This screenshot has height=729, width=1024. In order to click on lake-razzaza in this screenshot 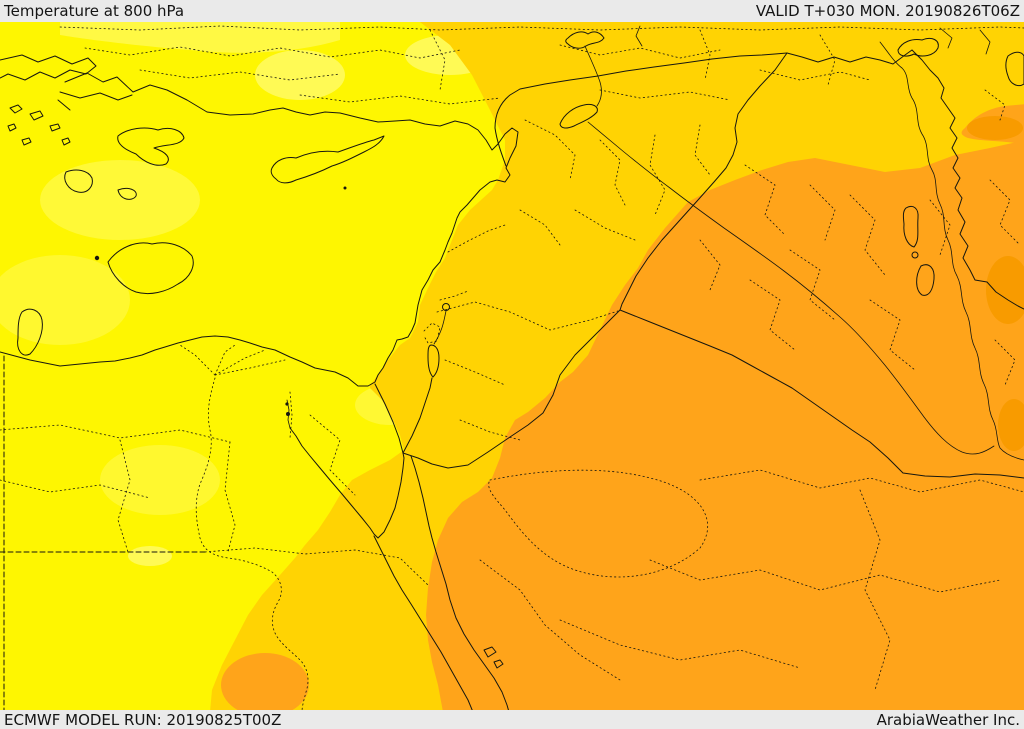, I will do `click(925, 280)`.